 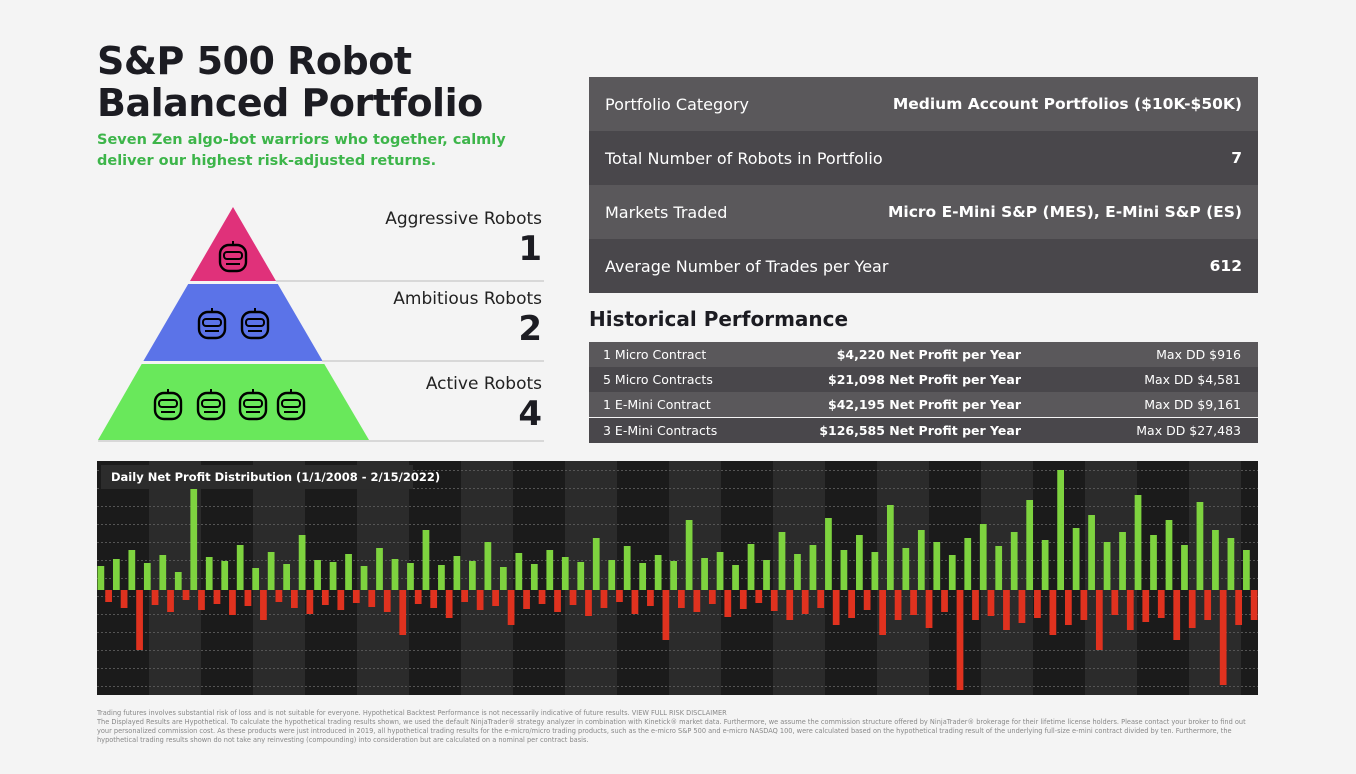 I want to click on cell: $42,195 Net Profit per Year, so click(x=924, y=405).